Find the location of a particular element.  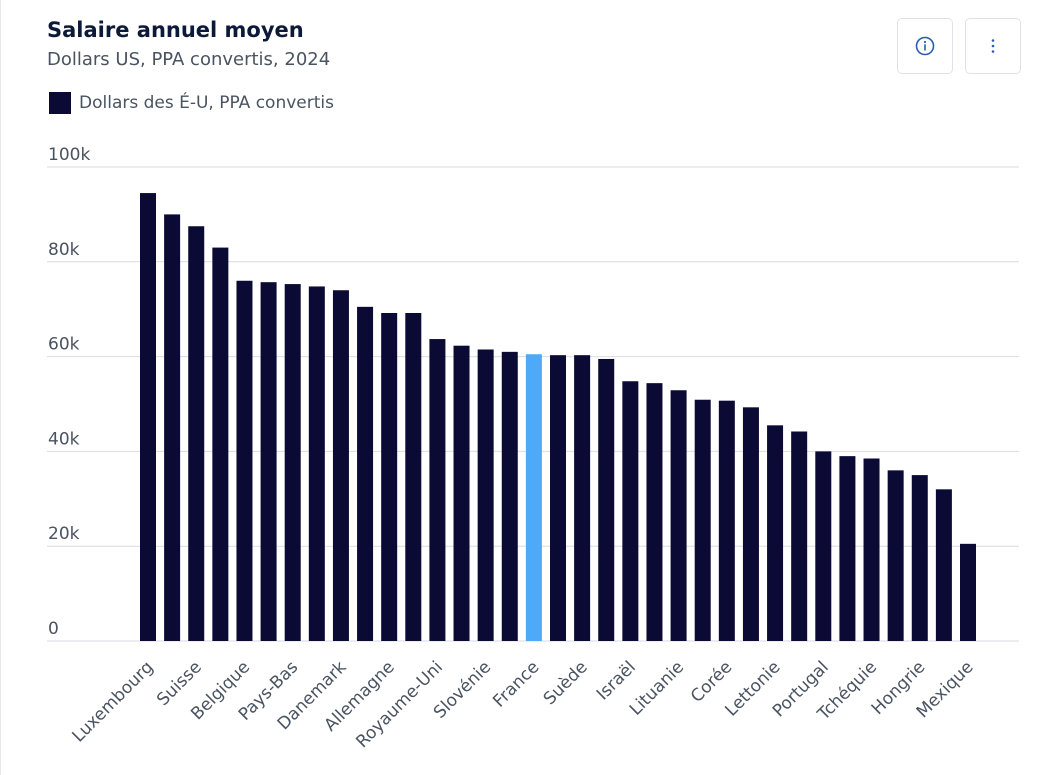

y-tick-label: 40k is located at coordinates (64, 439).